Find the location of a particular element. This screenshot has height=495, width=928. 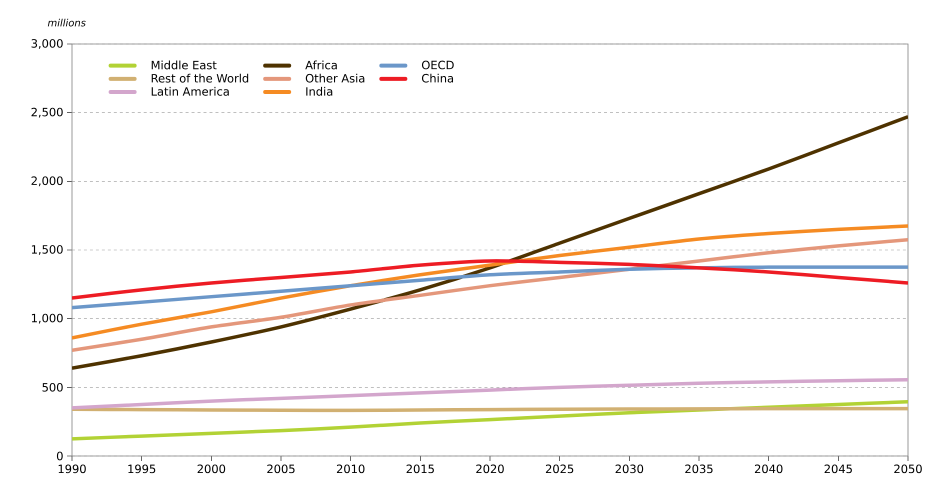

x-tick-label: 2005 is located at coordinates (281, 469).